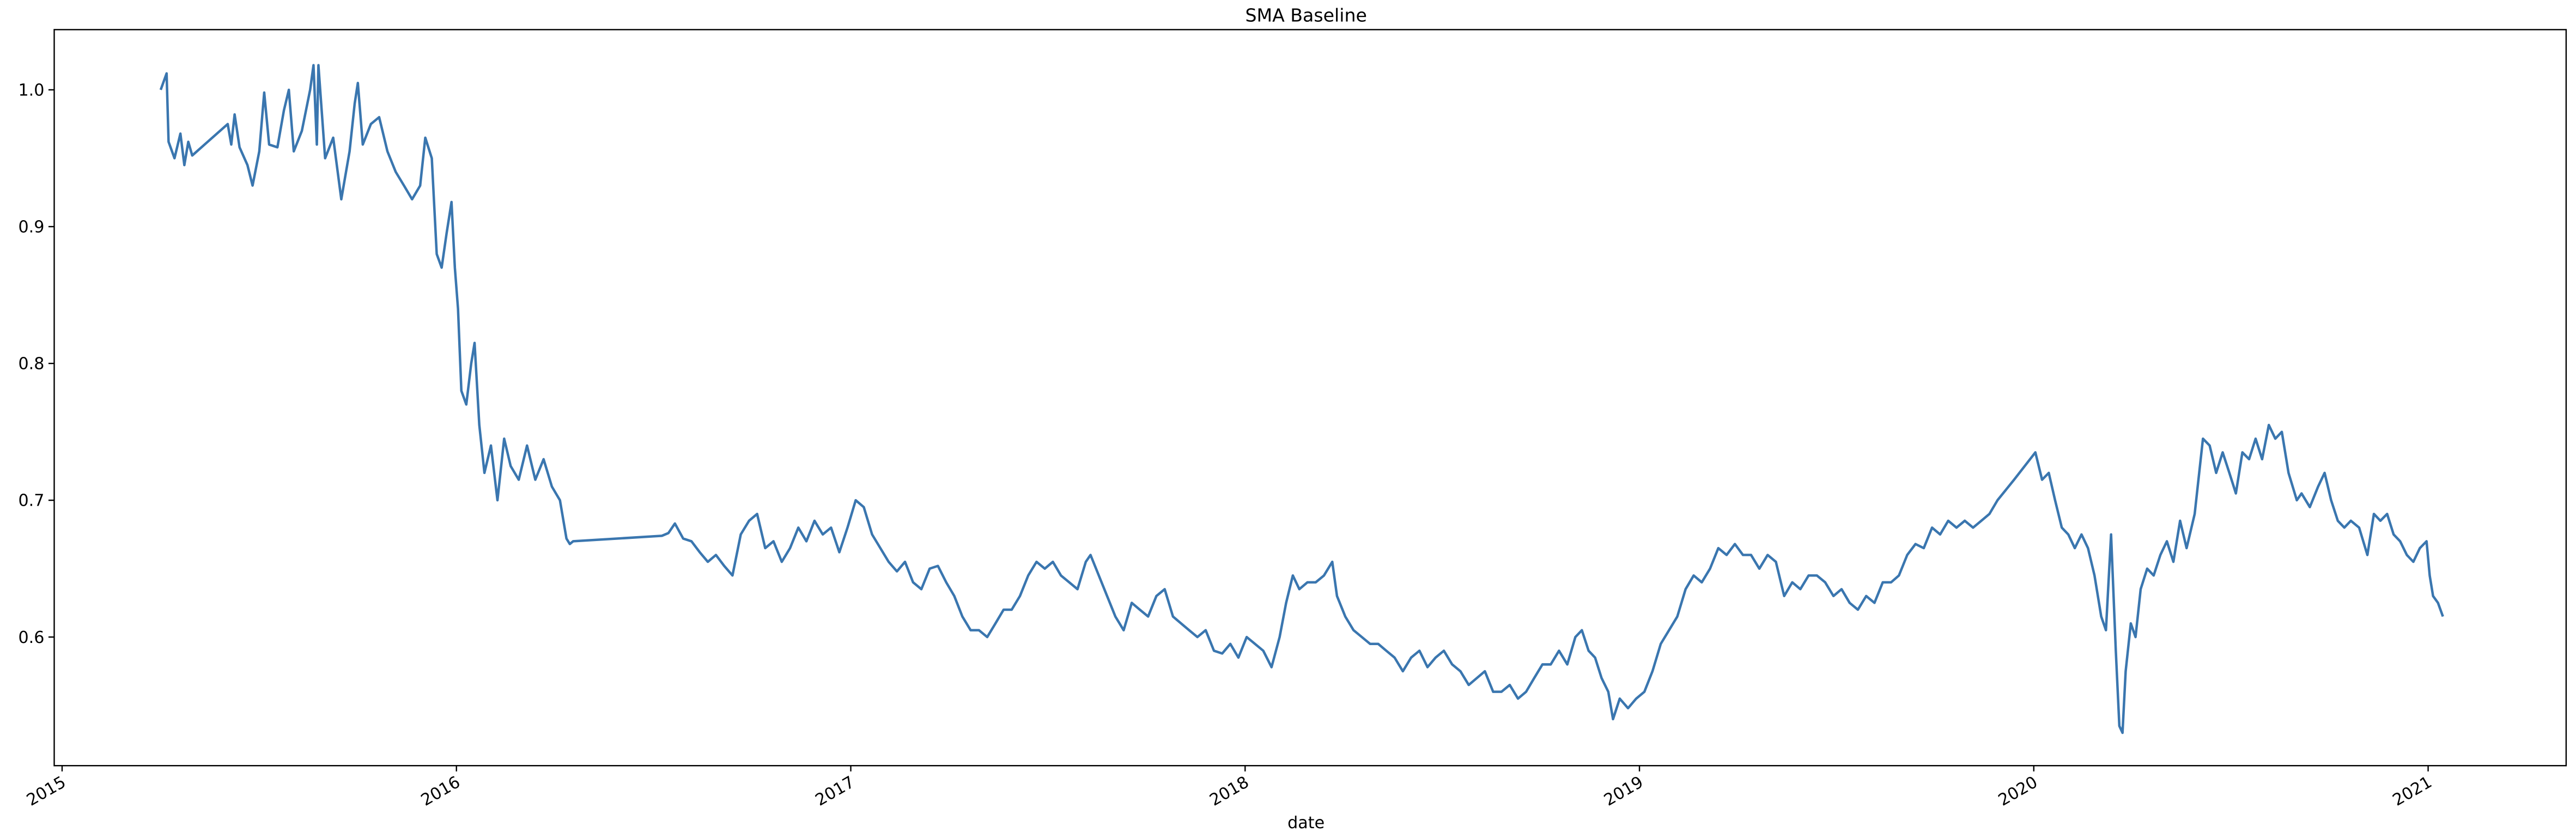 This screenshot has height=838, width=2576. I want to click on x-axis-label: date, so click(1306, 823).